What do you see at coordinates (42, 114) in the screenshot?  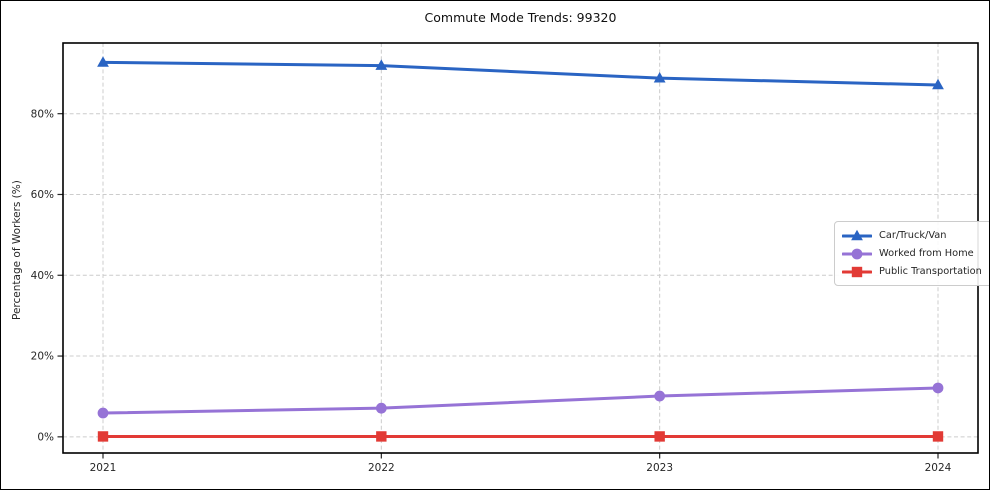 I see `y-tick-label: 80%` at bounding box center [42, 114].